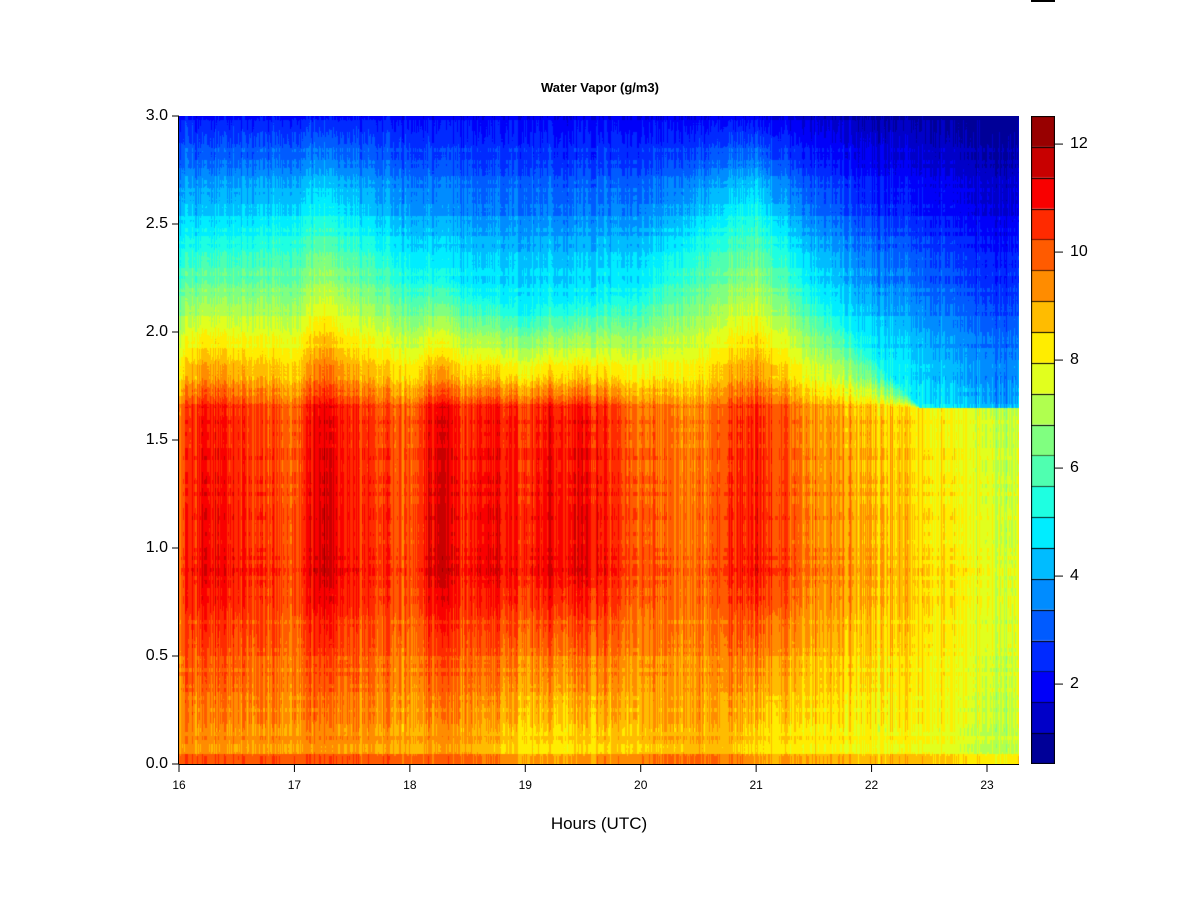 This screenshot has height=900, width=1200. Describe the element at coordinates (156, 115) in the screenshot. I see `y-tick-label: 3.0` at that location.